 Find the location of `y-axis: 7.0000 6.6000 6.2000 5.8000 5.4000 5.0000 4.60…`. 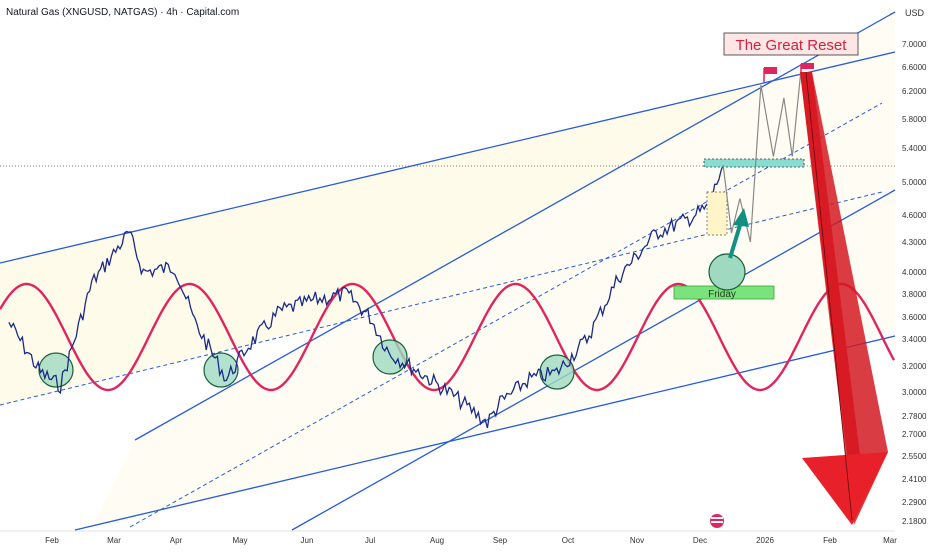

y-axis: 7.0000 6.6000 6.2000 5.8000 5.4000 5.0000 4.60… is located at coordinates (914, 283).